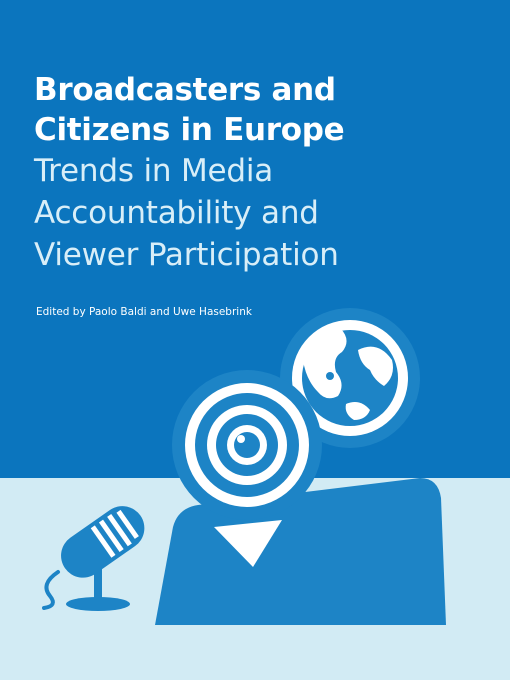 Image resolution: width=510 pixels, height=680 pixels. What do you see at coordinates (350, 378) in the screenshot?
I see `globe-icon` at bounding box center [350, 378].